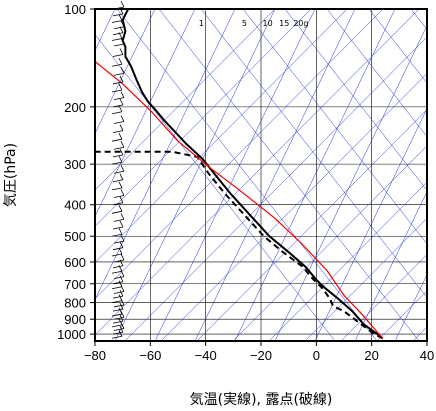 This screenshot has height=411, width=436. What do you see at coordinates (11, 175) in the screenshot?
I see `y-axis-title: 気圧(hPa)` at bounding box center [11, 175].